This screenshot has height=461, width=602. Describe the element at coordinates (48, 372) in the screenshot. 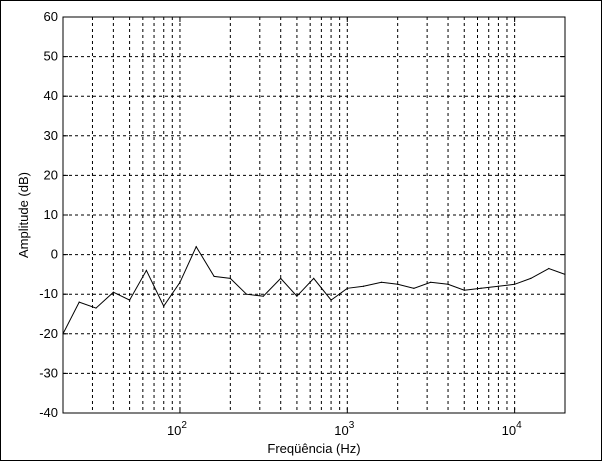

I see `y-tick-label: -30` at that location.